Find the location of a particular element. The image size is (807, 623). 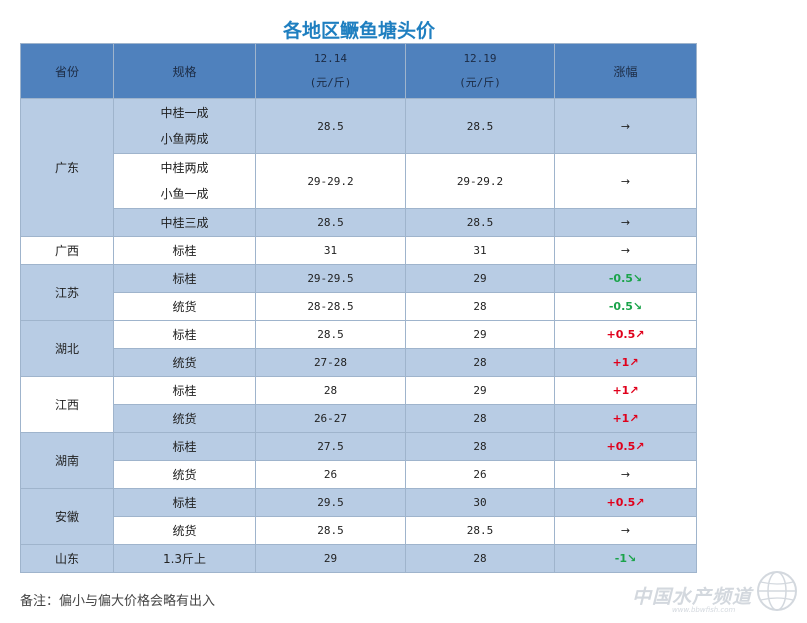

table-row: 统货 28-28.5 28 -0.5↘ is located at coordinates (359, 306).